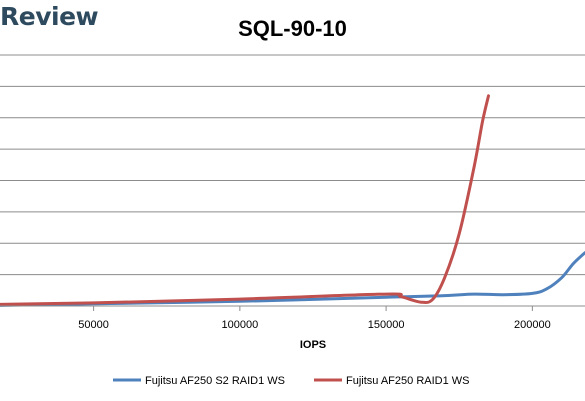 The width and height of the screenshot is (585, 401). What do you see at coordinates (215, 381) in the screenshot?
I see `legend-label: Fujitsu AF250 S2 RAID1 WS` at bounding box center [215, 381].